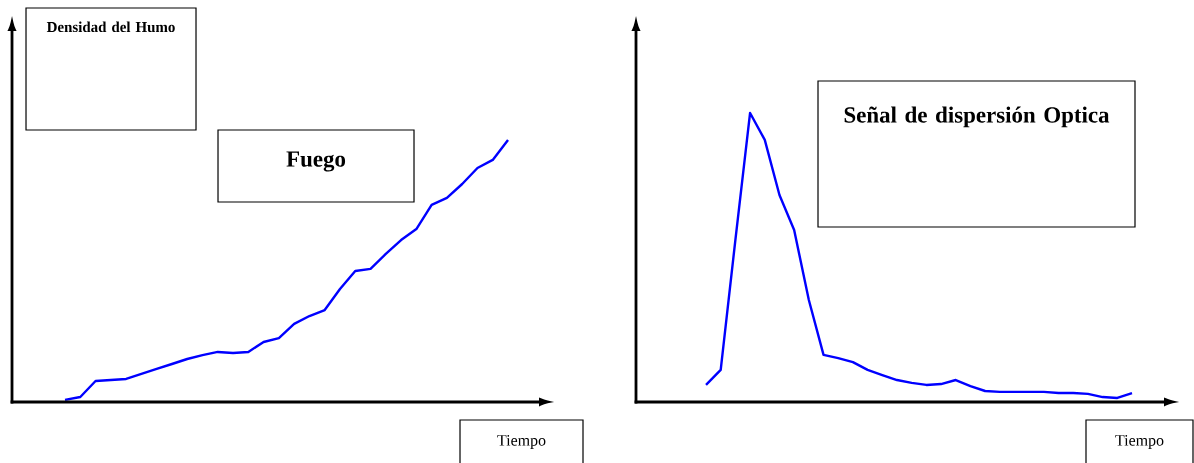 Image resolution: width=1194 pixels, height=463 pixels. Describe the element at coordinates (977, 117) in the screenshot. I see `chart-title: Señal de dispersión Optica` at that location.